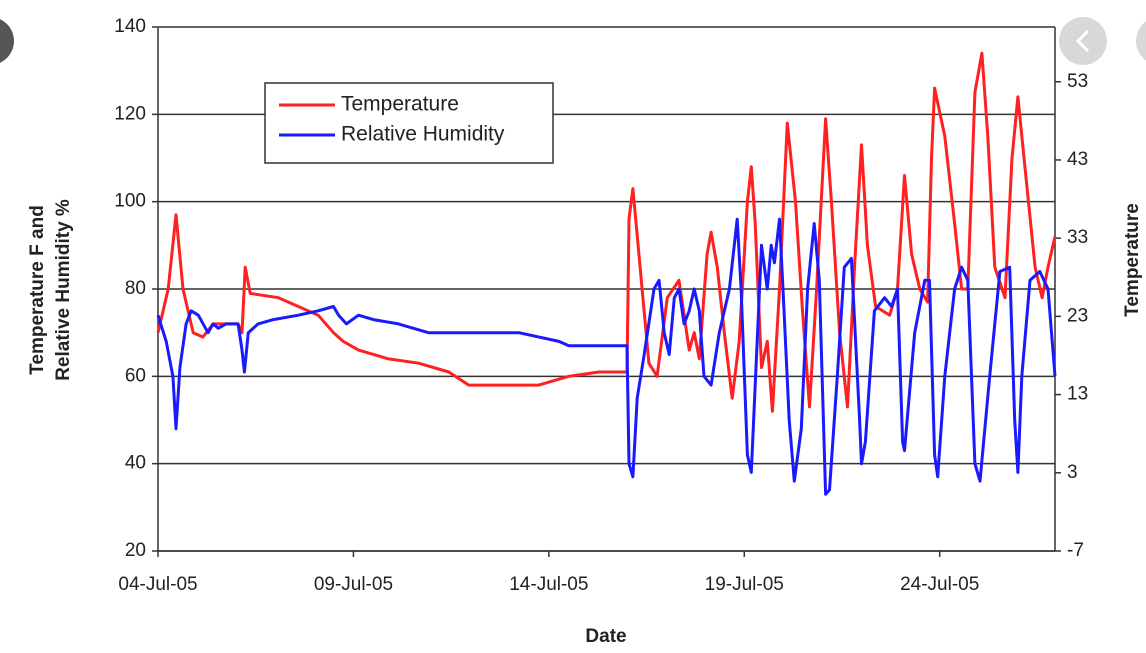 The height and width of the screenshot is (653, 1146). What do you see at coordinates (1077, 315) in the screenshot?
I see `y2-tick-label: 23` at bounding box center [1077, 315].